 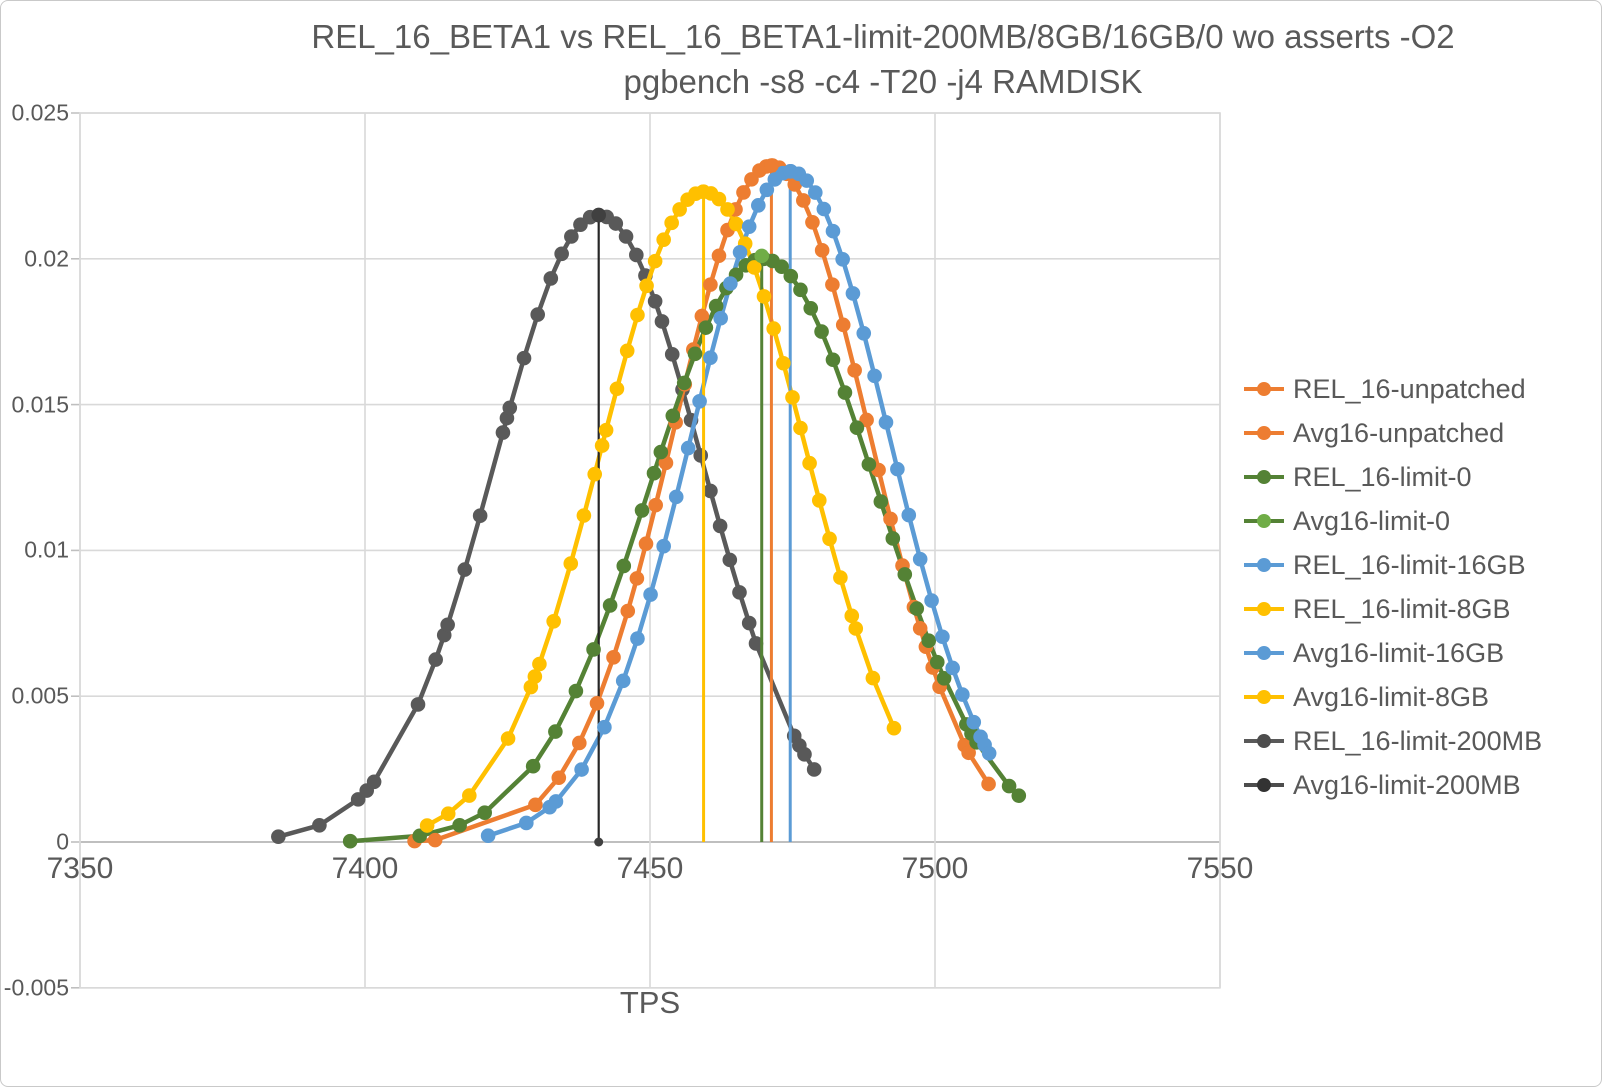 I want to click on legend-item: Avg16-limit-200MB, so click(x=1393, y=785).